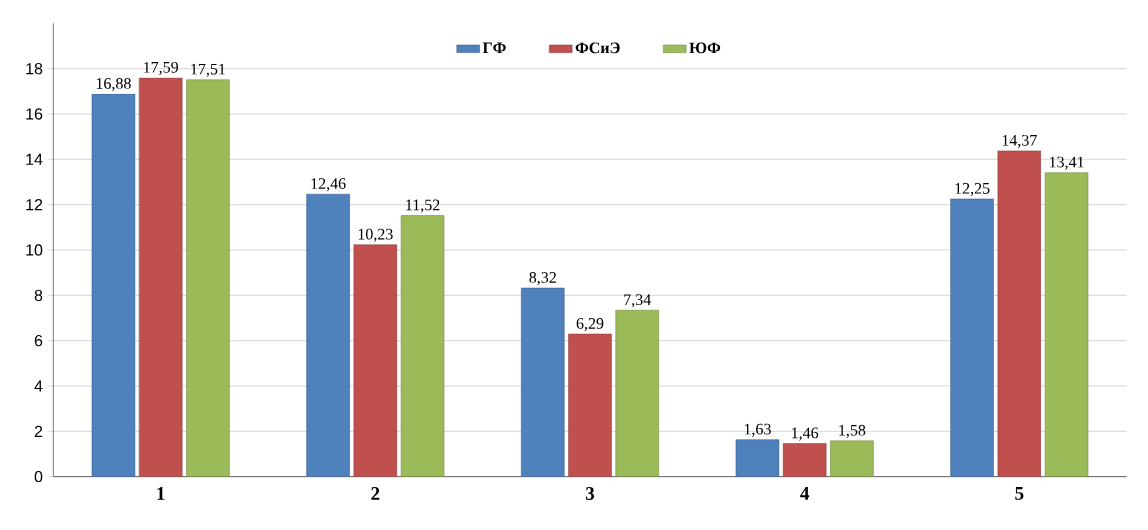  What do you see at coordinates (34, 205) in the screenshot?
I see `y-tick-label: 12` at bounding box center [34, 205].